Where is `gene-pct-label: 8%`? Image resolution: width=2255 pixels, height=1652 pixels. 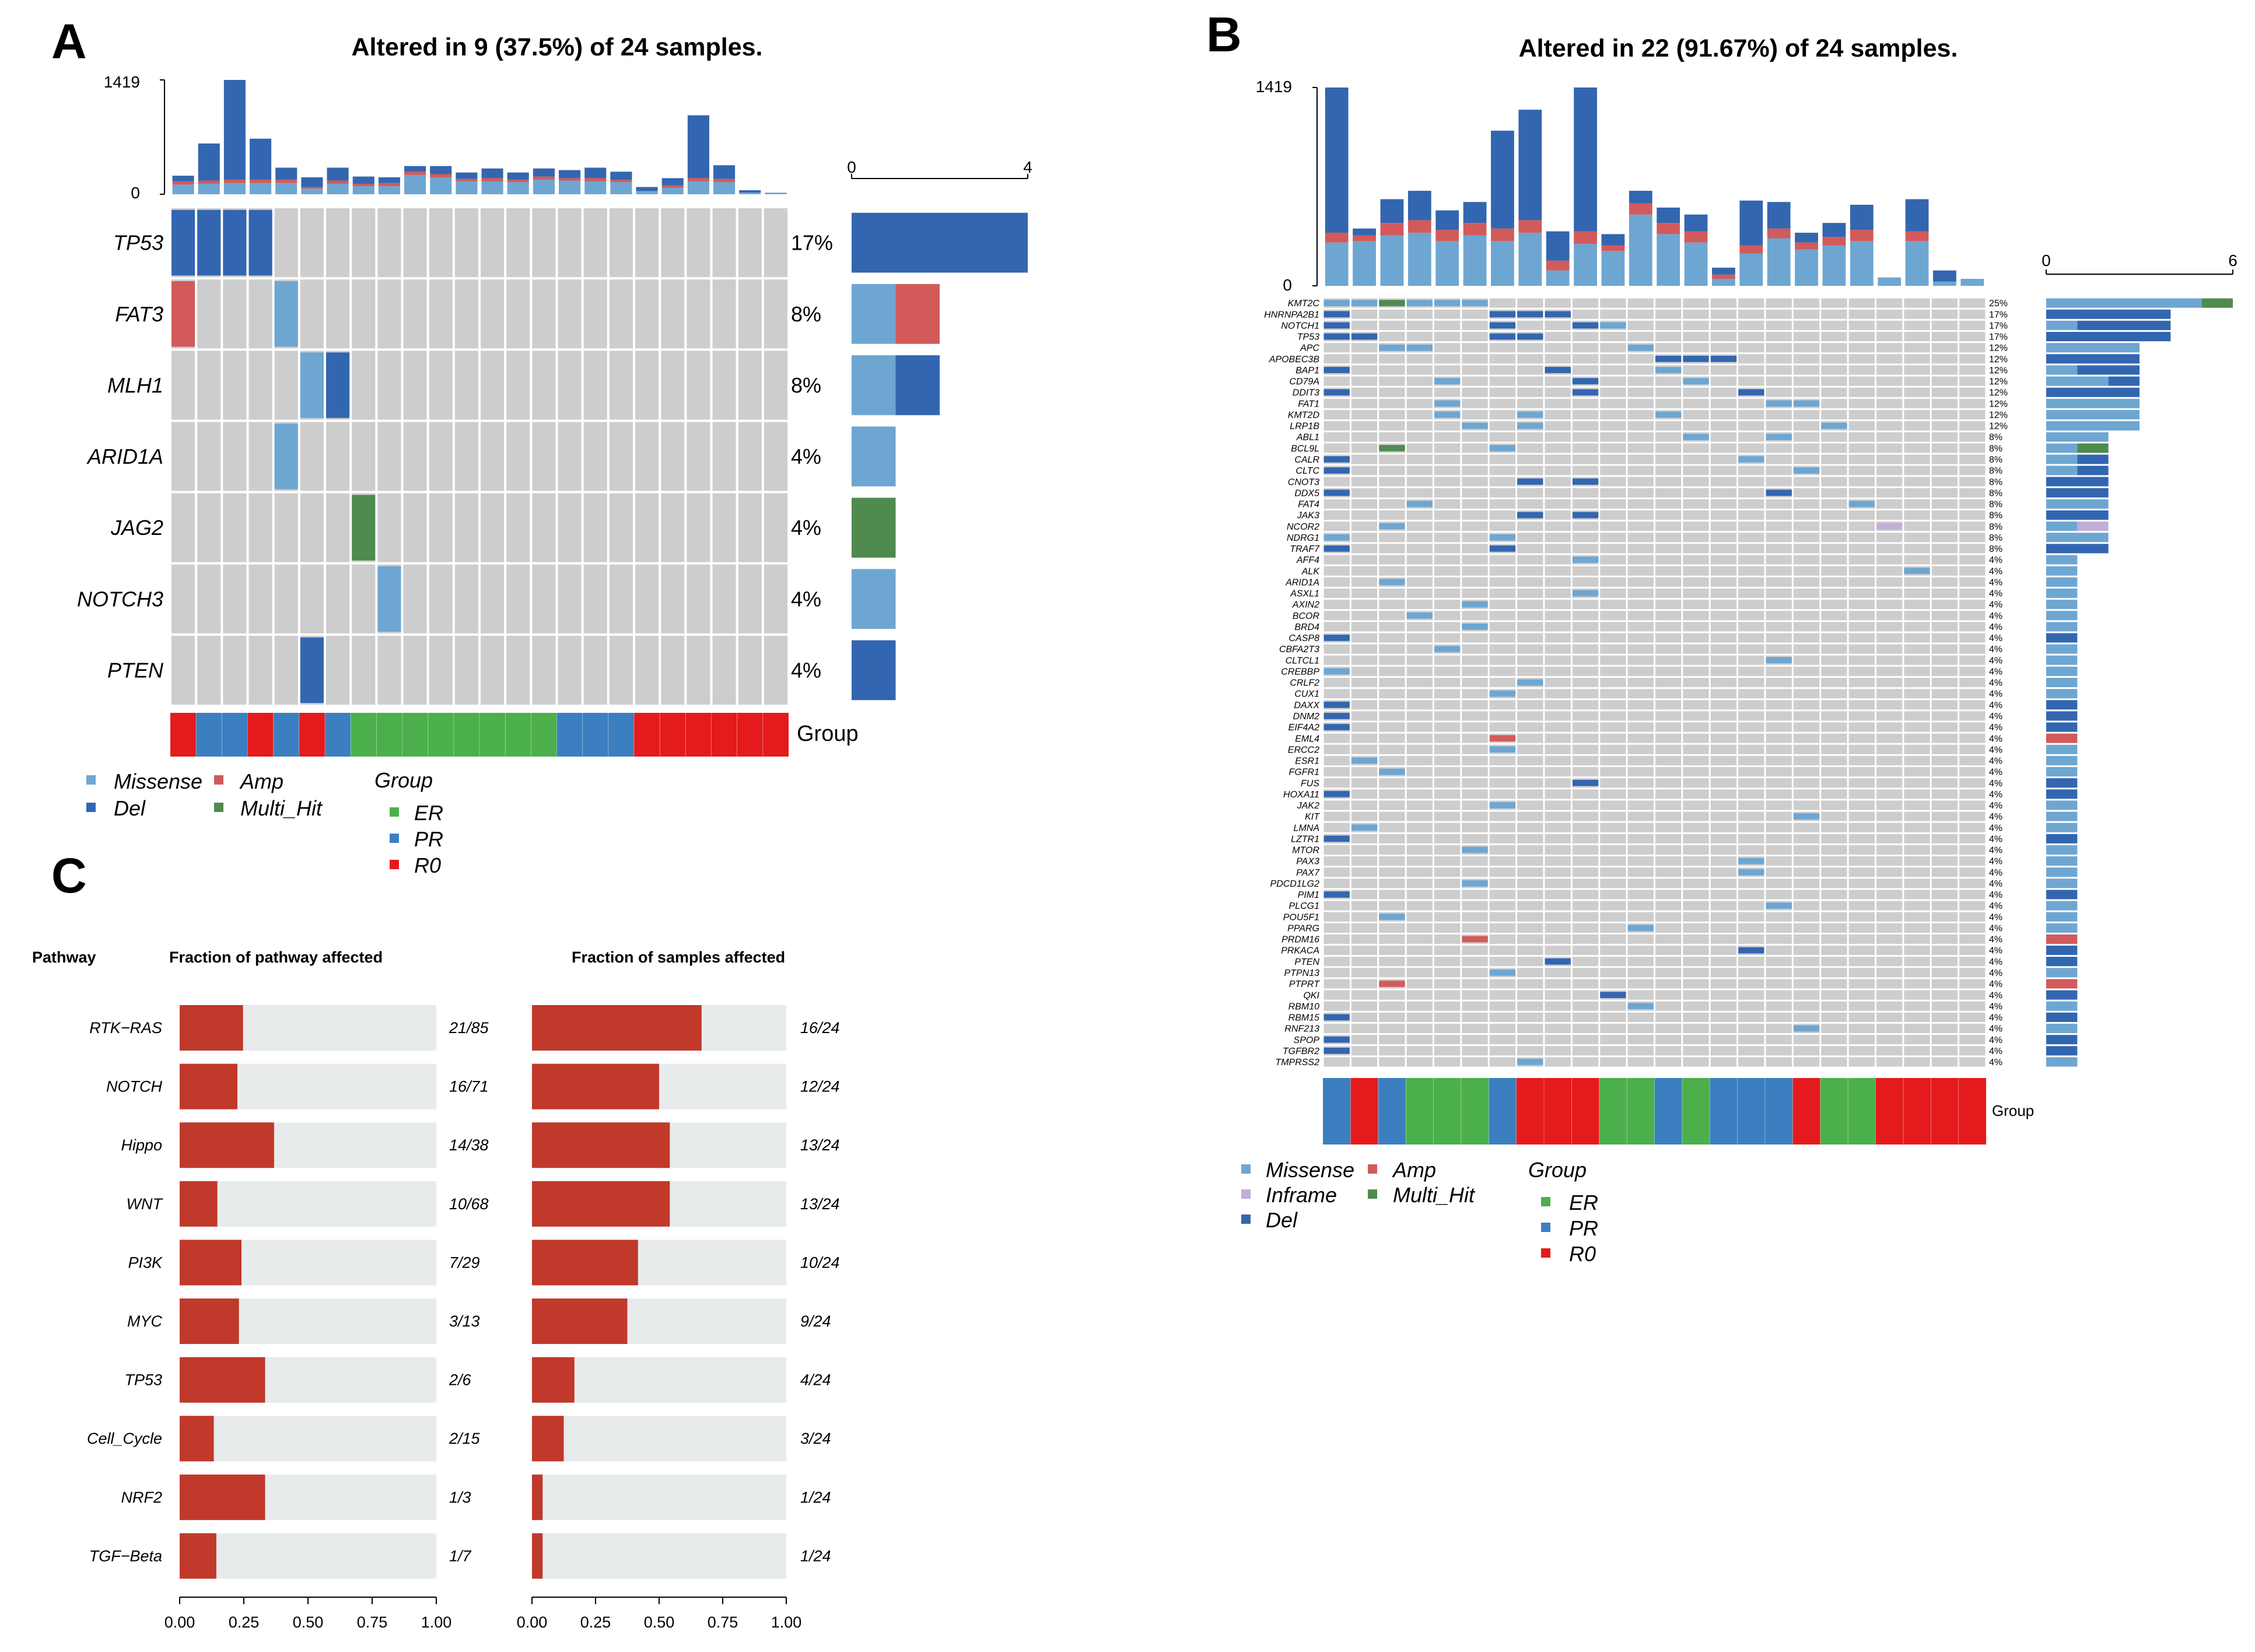 gene-pct-label: 8% is located at coordinates (1995, 527).